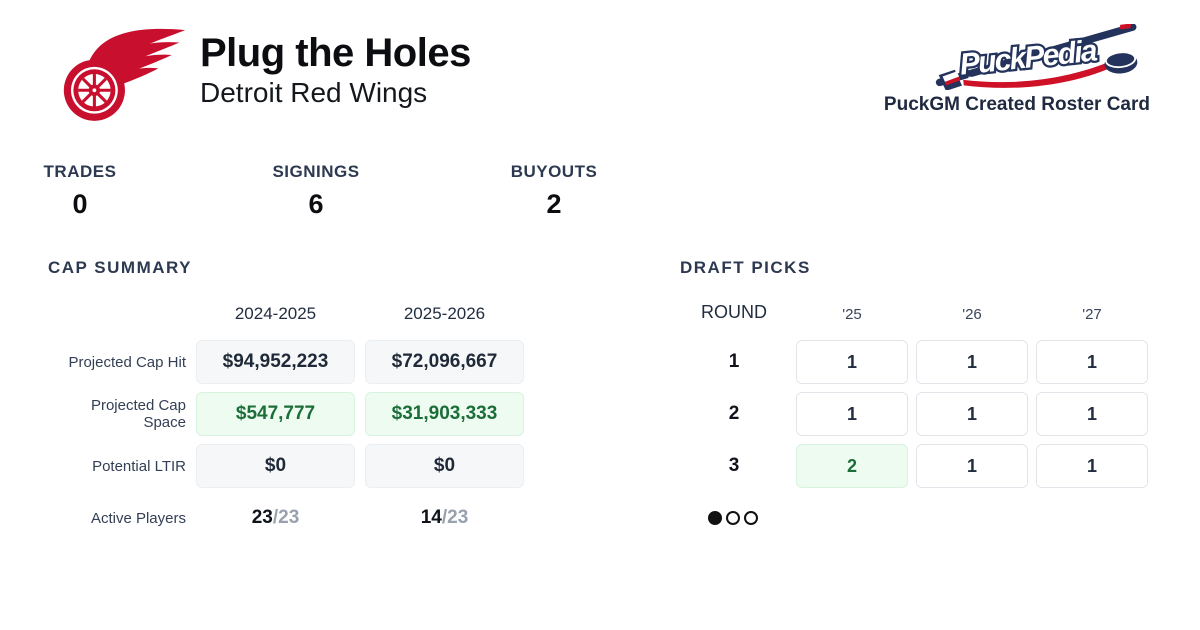 The width and height of the screenshot is (1200, 630). What do you see at coordinates (444, 466) in the screenshot?
I see `cap-value-ltir-2025: $0` at bounding box center [444, 466].